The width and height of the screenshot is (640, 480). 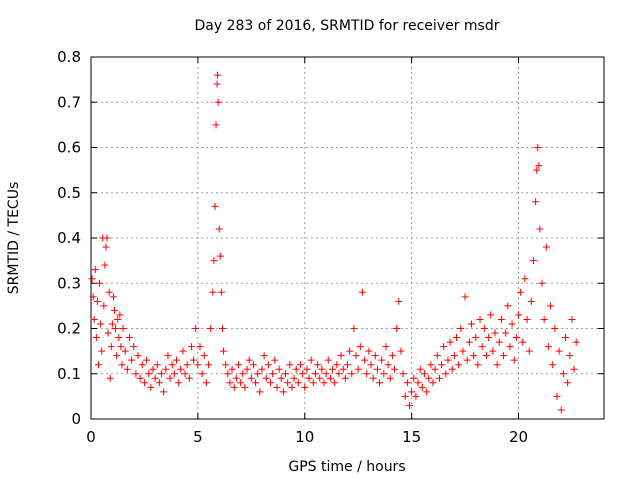 What do you see at coordinates (411, 437) in the screenshot?
I see `x-tick-label: 15` at bounding box center [411, 437].